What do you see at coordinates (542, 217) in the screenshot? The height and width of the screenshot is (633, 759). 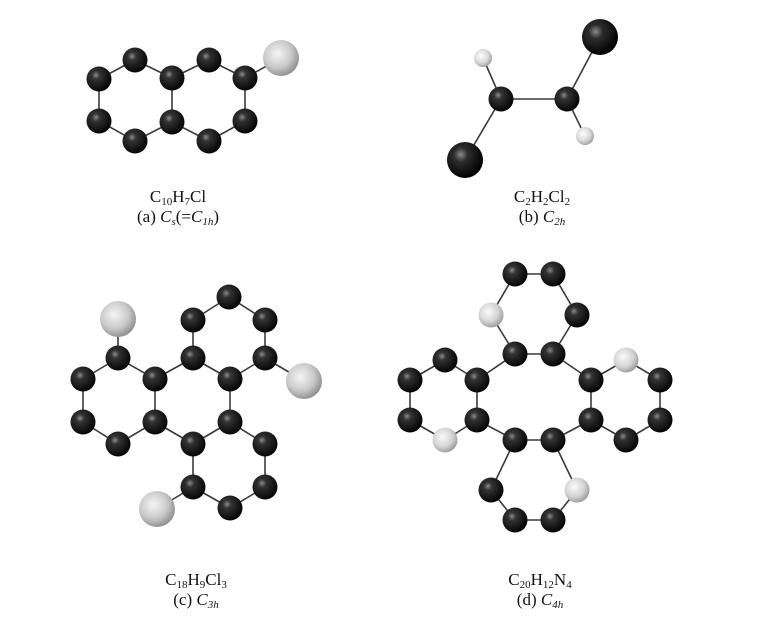 I see `point-group-b: (b) C2h` at bounding box center [542, 217].